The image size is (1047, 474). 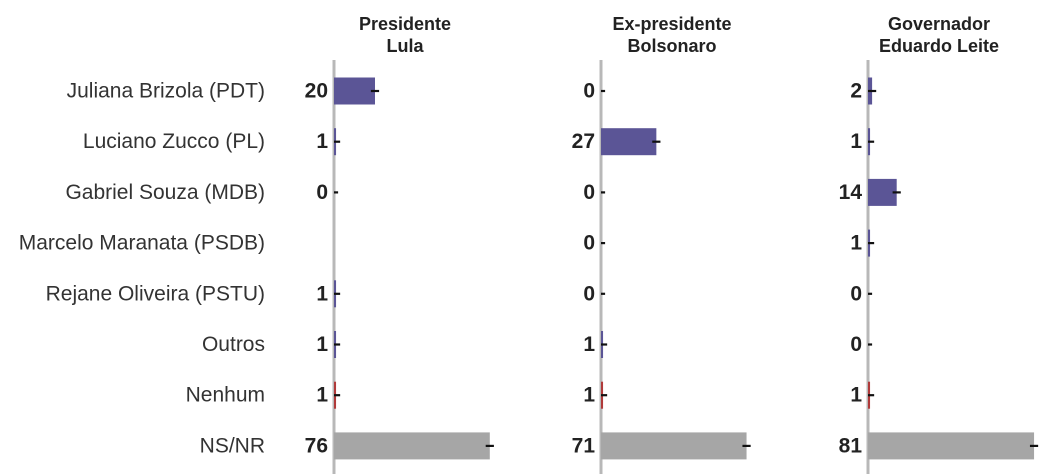 What do you see at coordinates (939, 24) in the screenshot?
I see `panel-title: Governador` at bounding box center [939, 24].